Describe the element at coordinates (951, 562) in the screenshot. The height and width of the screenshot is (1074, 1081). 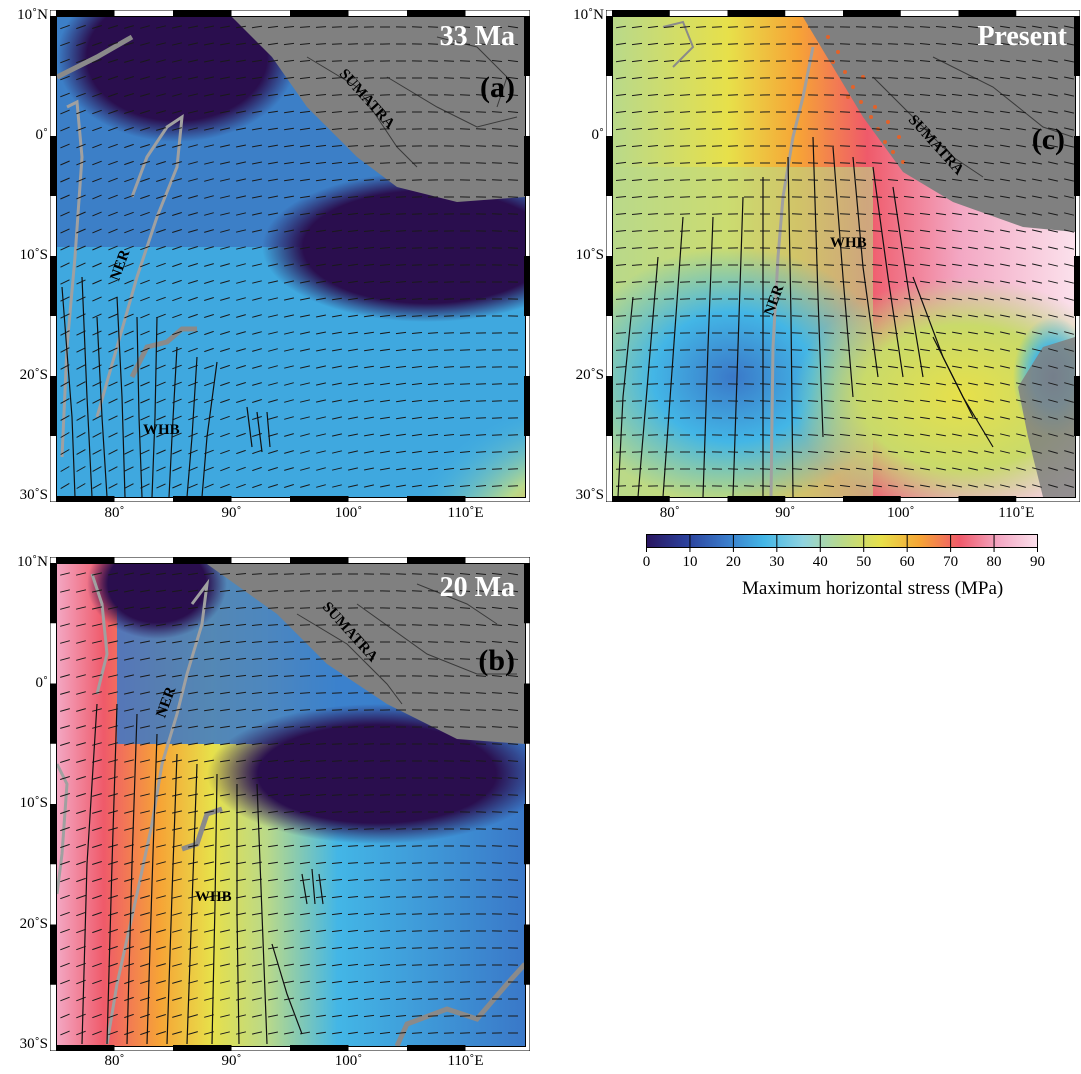
I see `colorbar-tick-label: 70` at that location.